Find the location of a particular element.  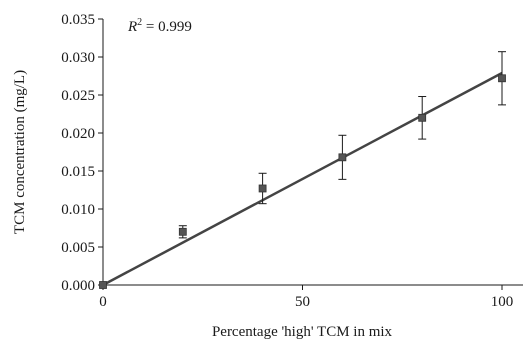

x-ticks: 0 50 100 is located at coordinates (306, 297).